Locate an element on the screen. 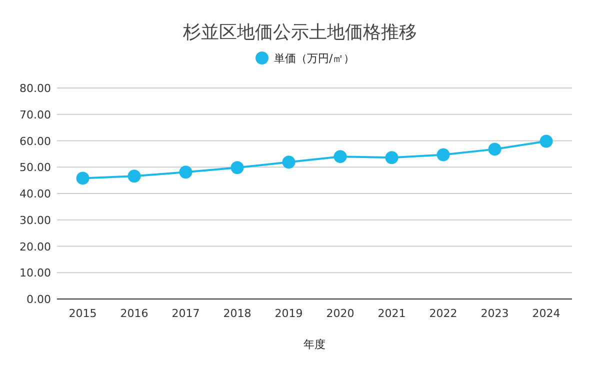 The image size is (600, 371). y-tick-label: 50.00 is located at coordinates (35, 167).